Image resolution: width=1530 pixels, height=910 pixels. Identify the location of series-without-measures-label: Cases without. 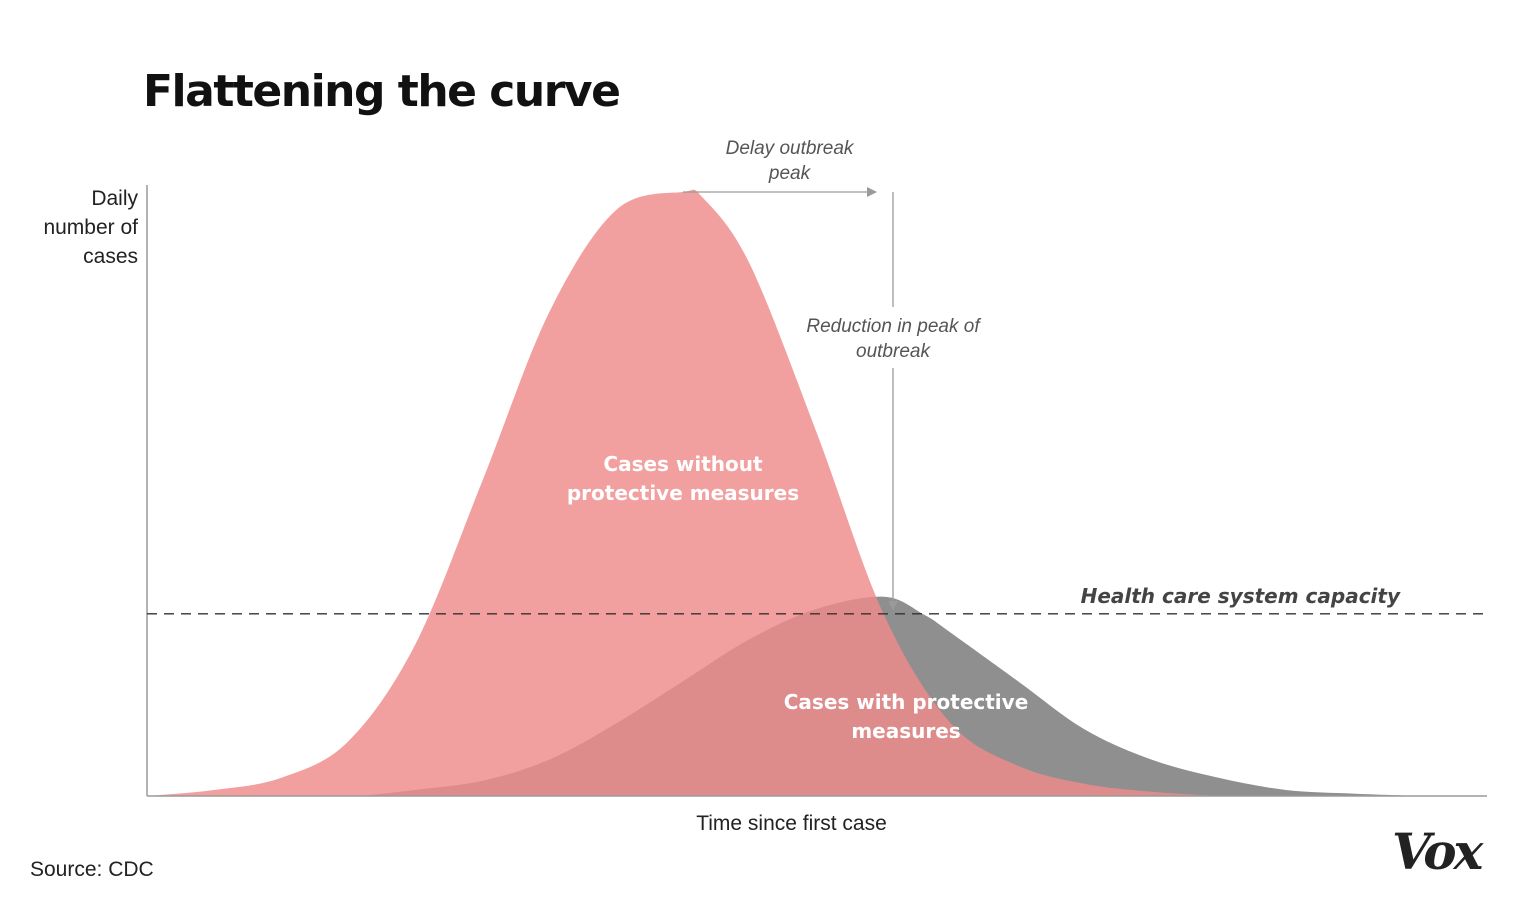
(683, 464).